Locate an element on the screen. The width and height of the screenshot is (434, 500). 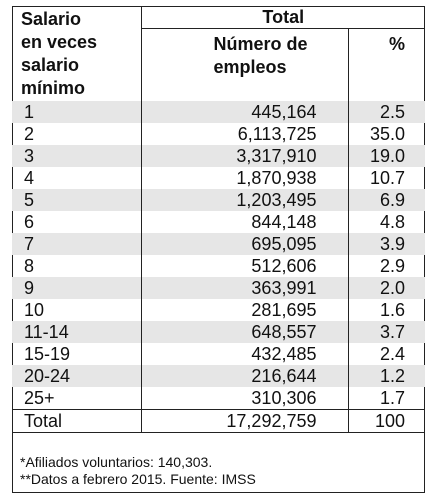
job-count-cell: 3,317,910 is located at coordinates (245, 156).